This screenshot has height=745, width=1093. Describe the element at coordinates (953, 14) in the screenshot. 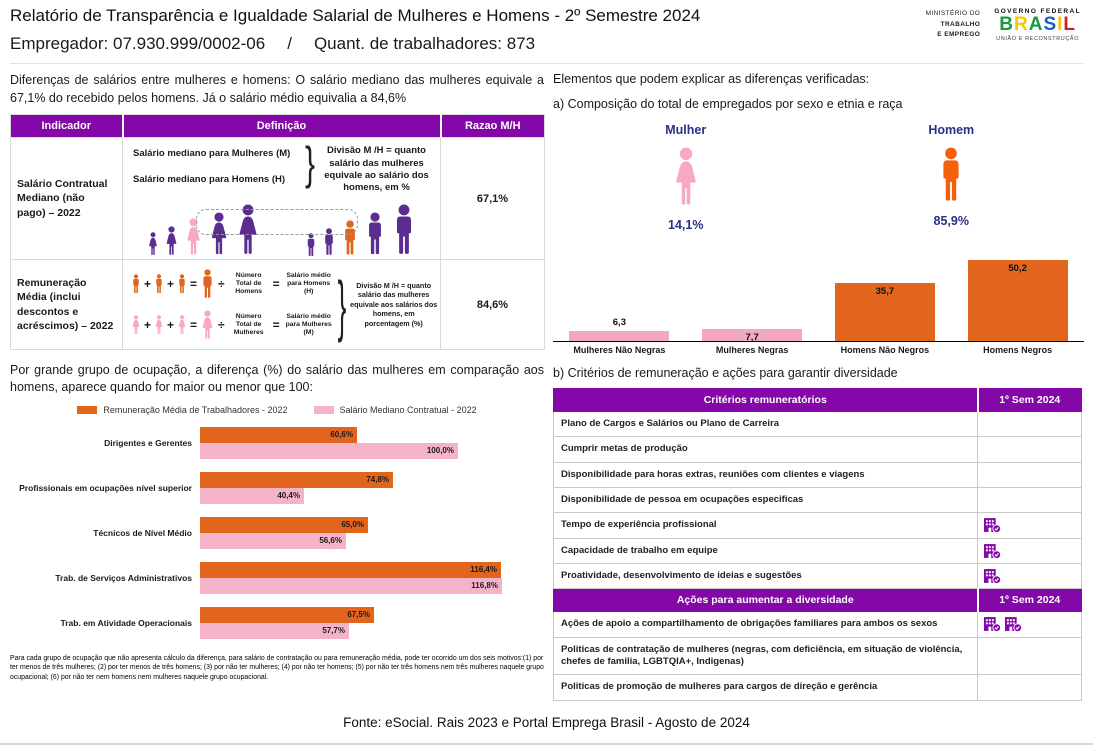

I see `ministry-logo-line: MINISTÉRIO DO` at that location.